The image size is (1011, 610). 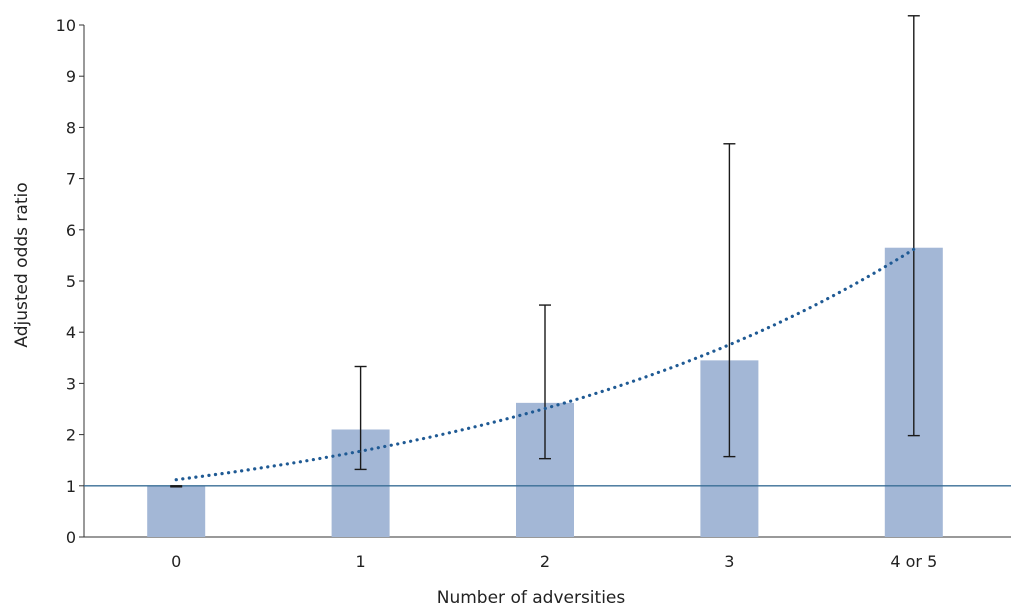 What do you see at coordinates (176, 511) in the screenshot?
I see `bar` at bounding box center [176, 511].